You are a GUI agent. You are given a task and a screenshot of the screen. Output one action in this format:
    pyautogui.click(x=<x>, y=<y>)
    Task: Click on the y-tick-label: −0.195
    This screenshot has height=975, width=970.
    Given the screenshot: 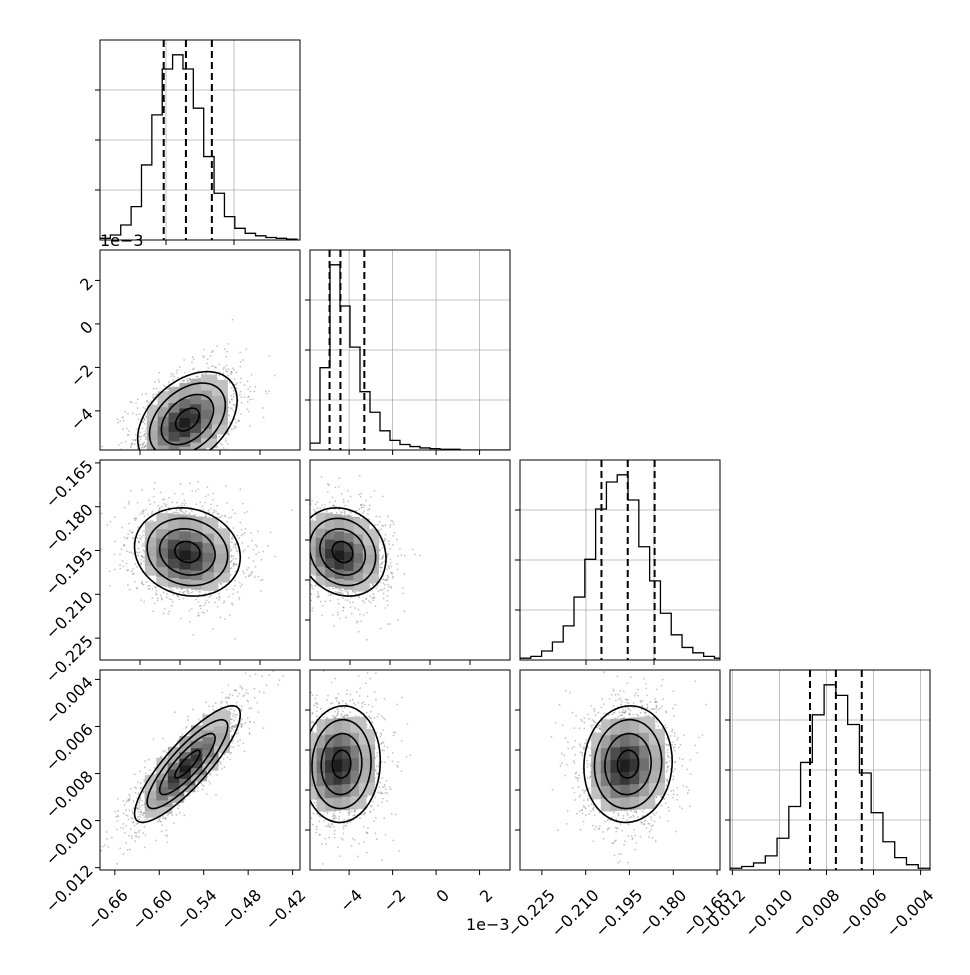 What is the action you would take?
    pyautogui.click(x=68, y=571)
    